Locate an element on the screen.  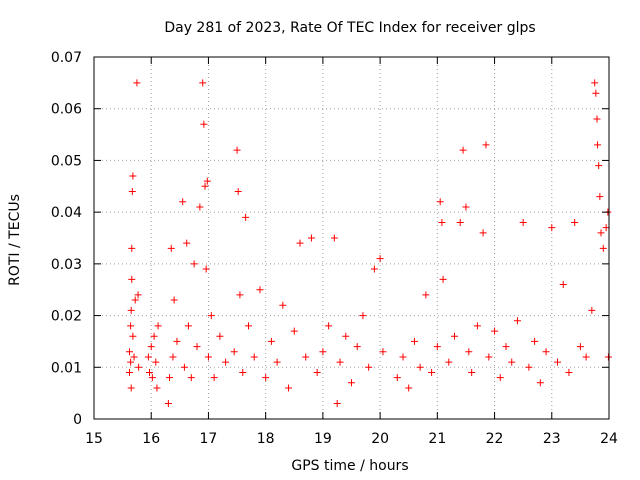
x-tick-label: 22 is located at coordinates (495, 439).